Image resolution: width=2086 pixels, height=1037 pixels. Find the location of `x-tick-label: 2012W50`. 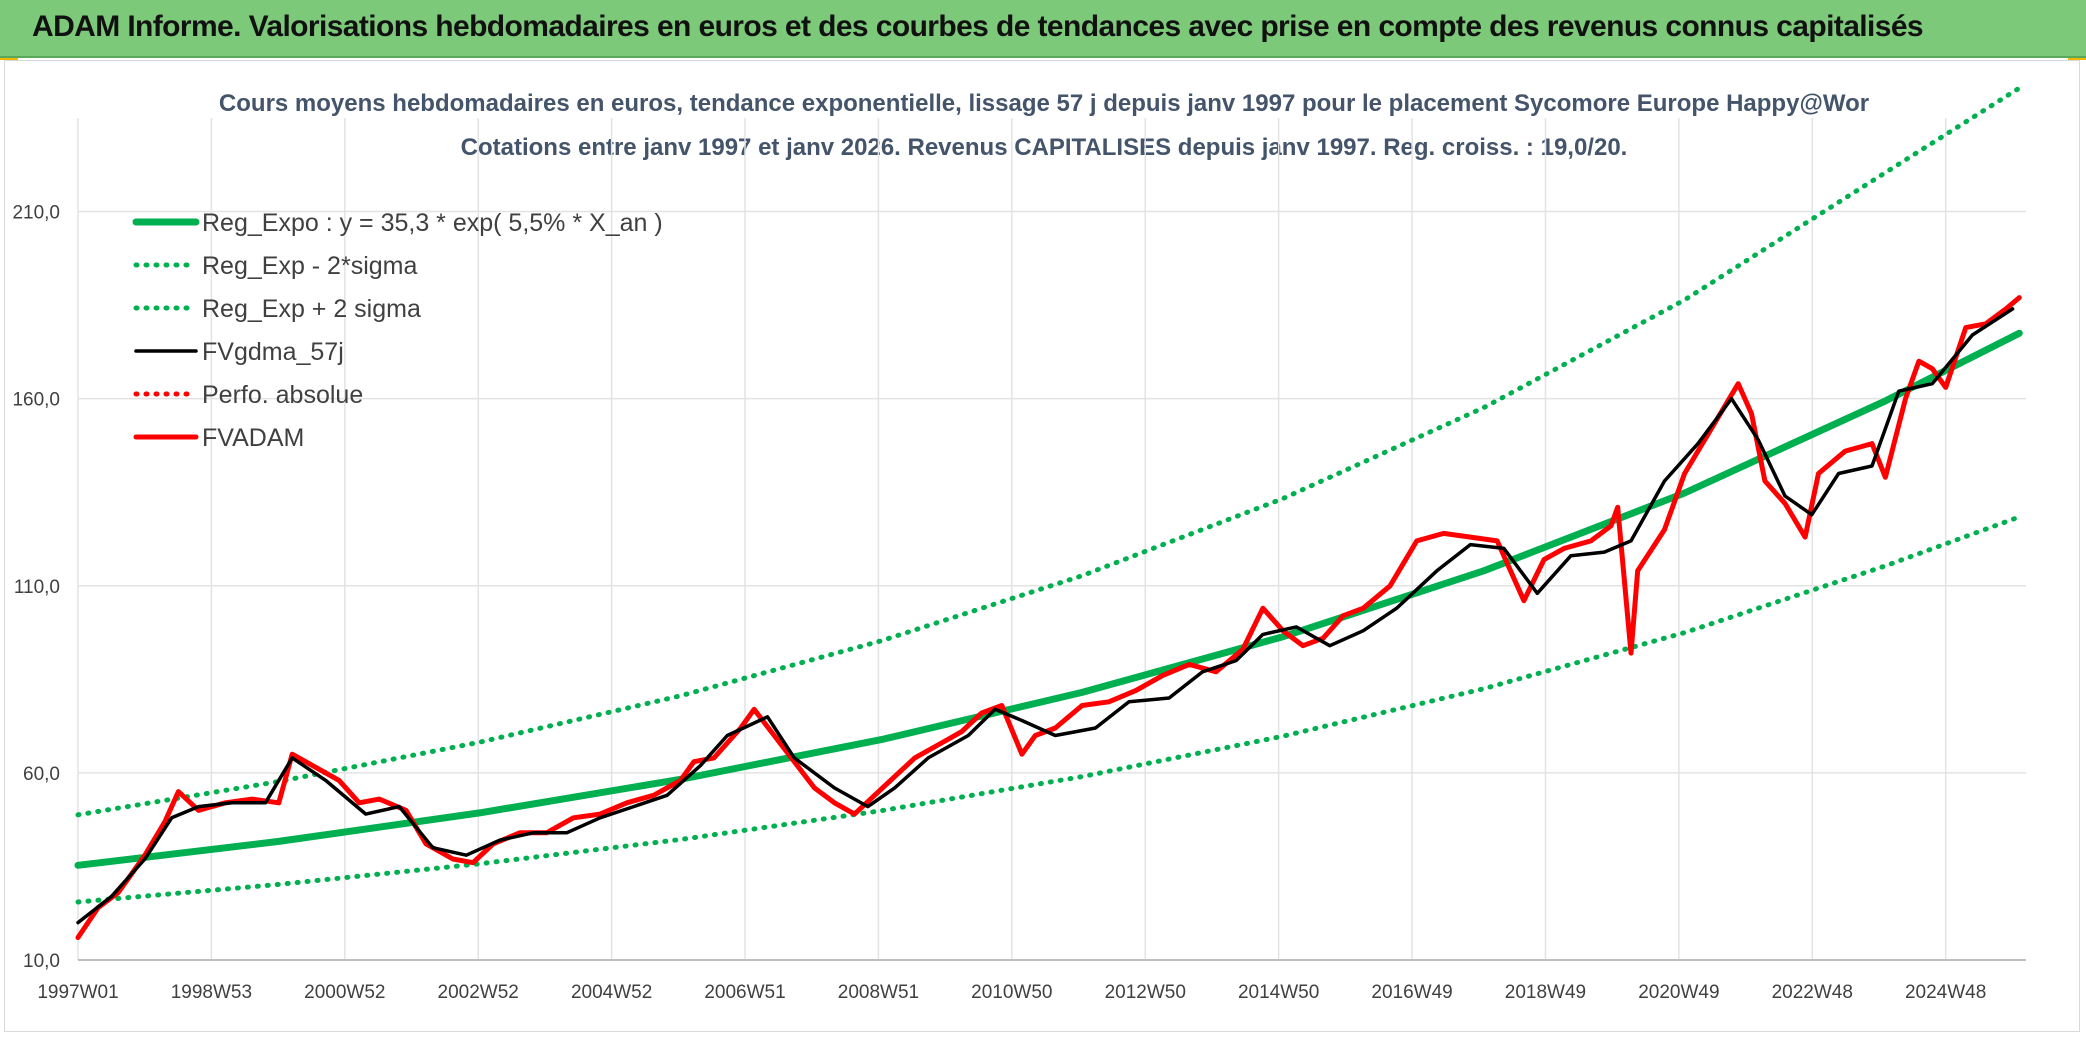

x-tick-label: 2012W50 is located at coordinates (1145, 992).